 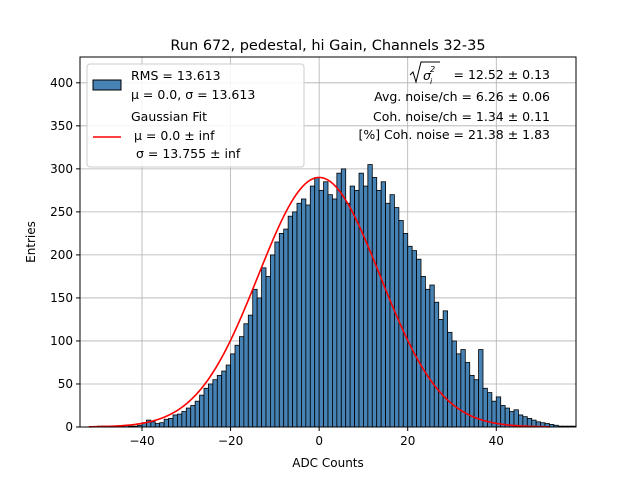 I want to click on y-tick-label: 350, so click(x=61, y=126).